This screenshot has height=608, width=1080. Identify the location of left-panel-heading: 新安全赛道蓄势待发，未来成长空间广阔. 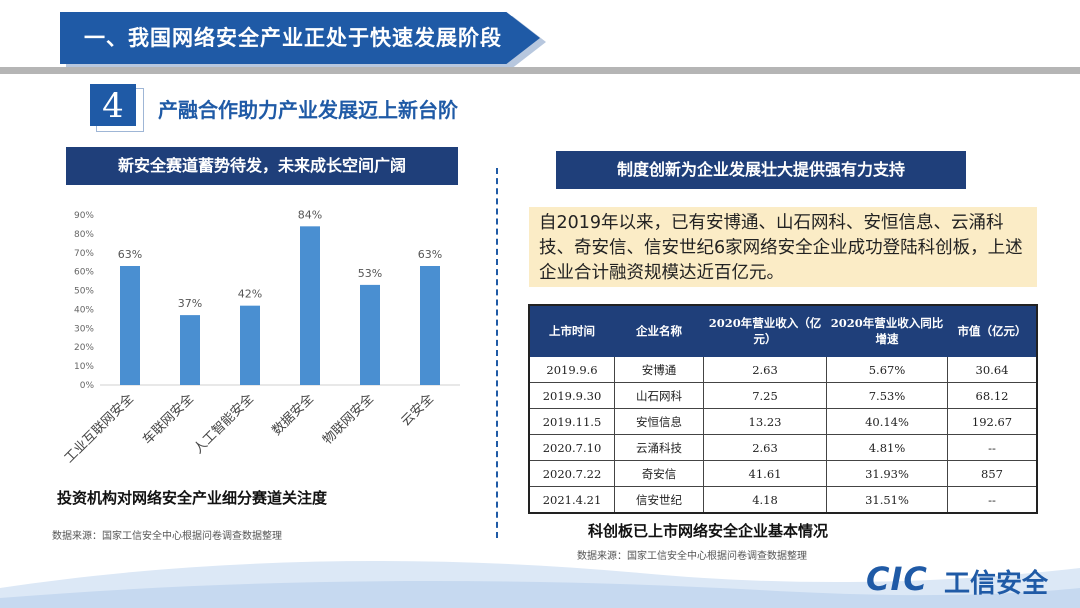
(262, 166).